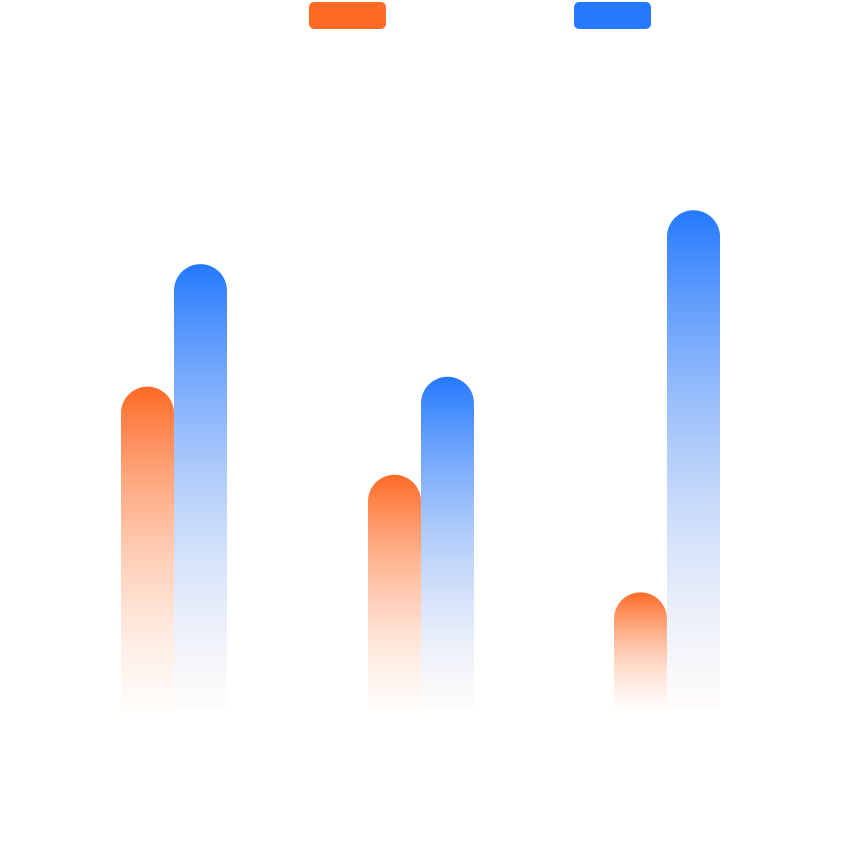 The height and width of the screenshot is (852, 852). Describe the element at coordinates (480, 15) in the screenshot. I see `legend` at that location.